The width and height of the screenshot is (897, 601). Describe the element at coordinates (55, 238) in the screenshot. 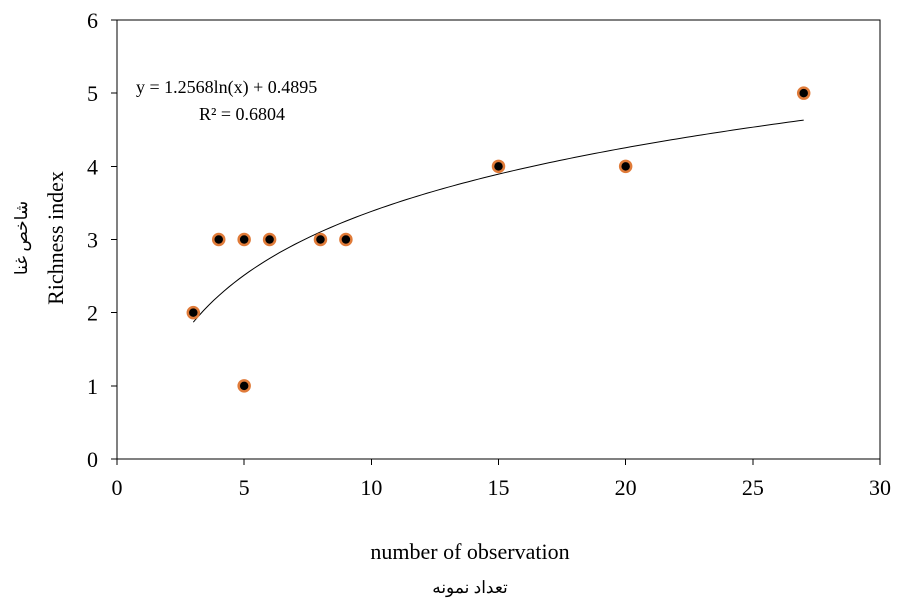

I see `y-axis-title: Richness index` at that location.